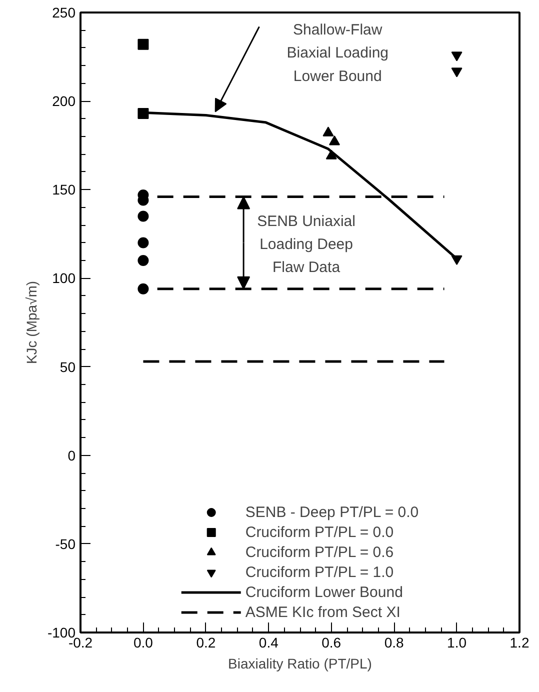 This screenshot has height=692, width=539. Describe the element at coordinates (64, 101) in the screenshot. I see `y-tick-label: 200` at that location.